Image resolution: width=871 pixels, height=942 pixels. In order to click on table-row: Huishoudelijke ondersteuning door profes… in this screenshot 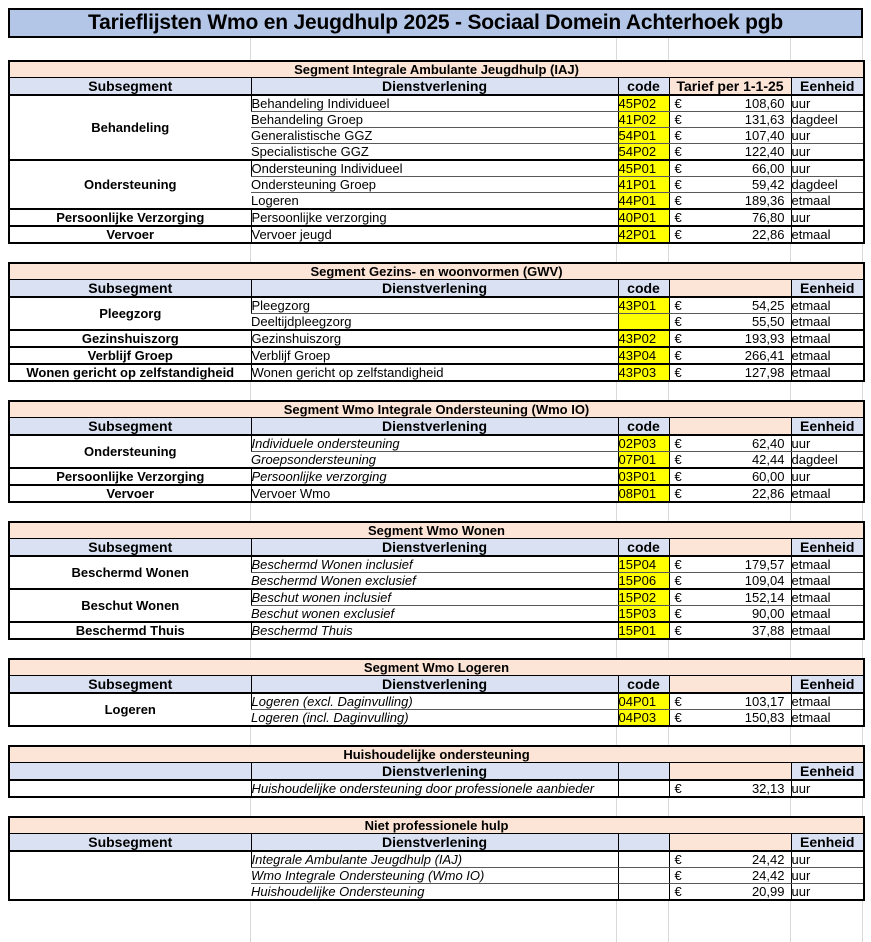, I will do `click(436, 789)`.